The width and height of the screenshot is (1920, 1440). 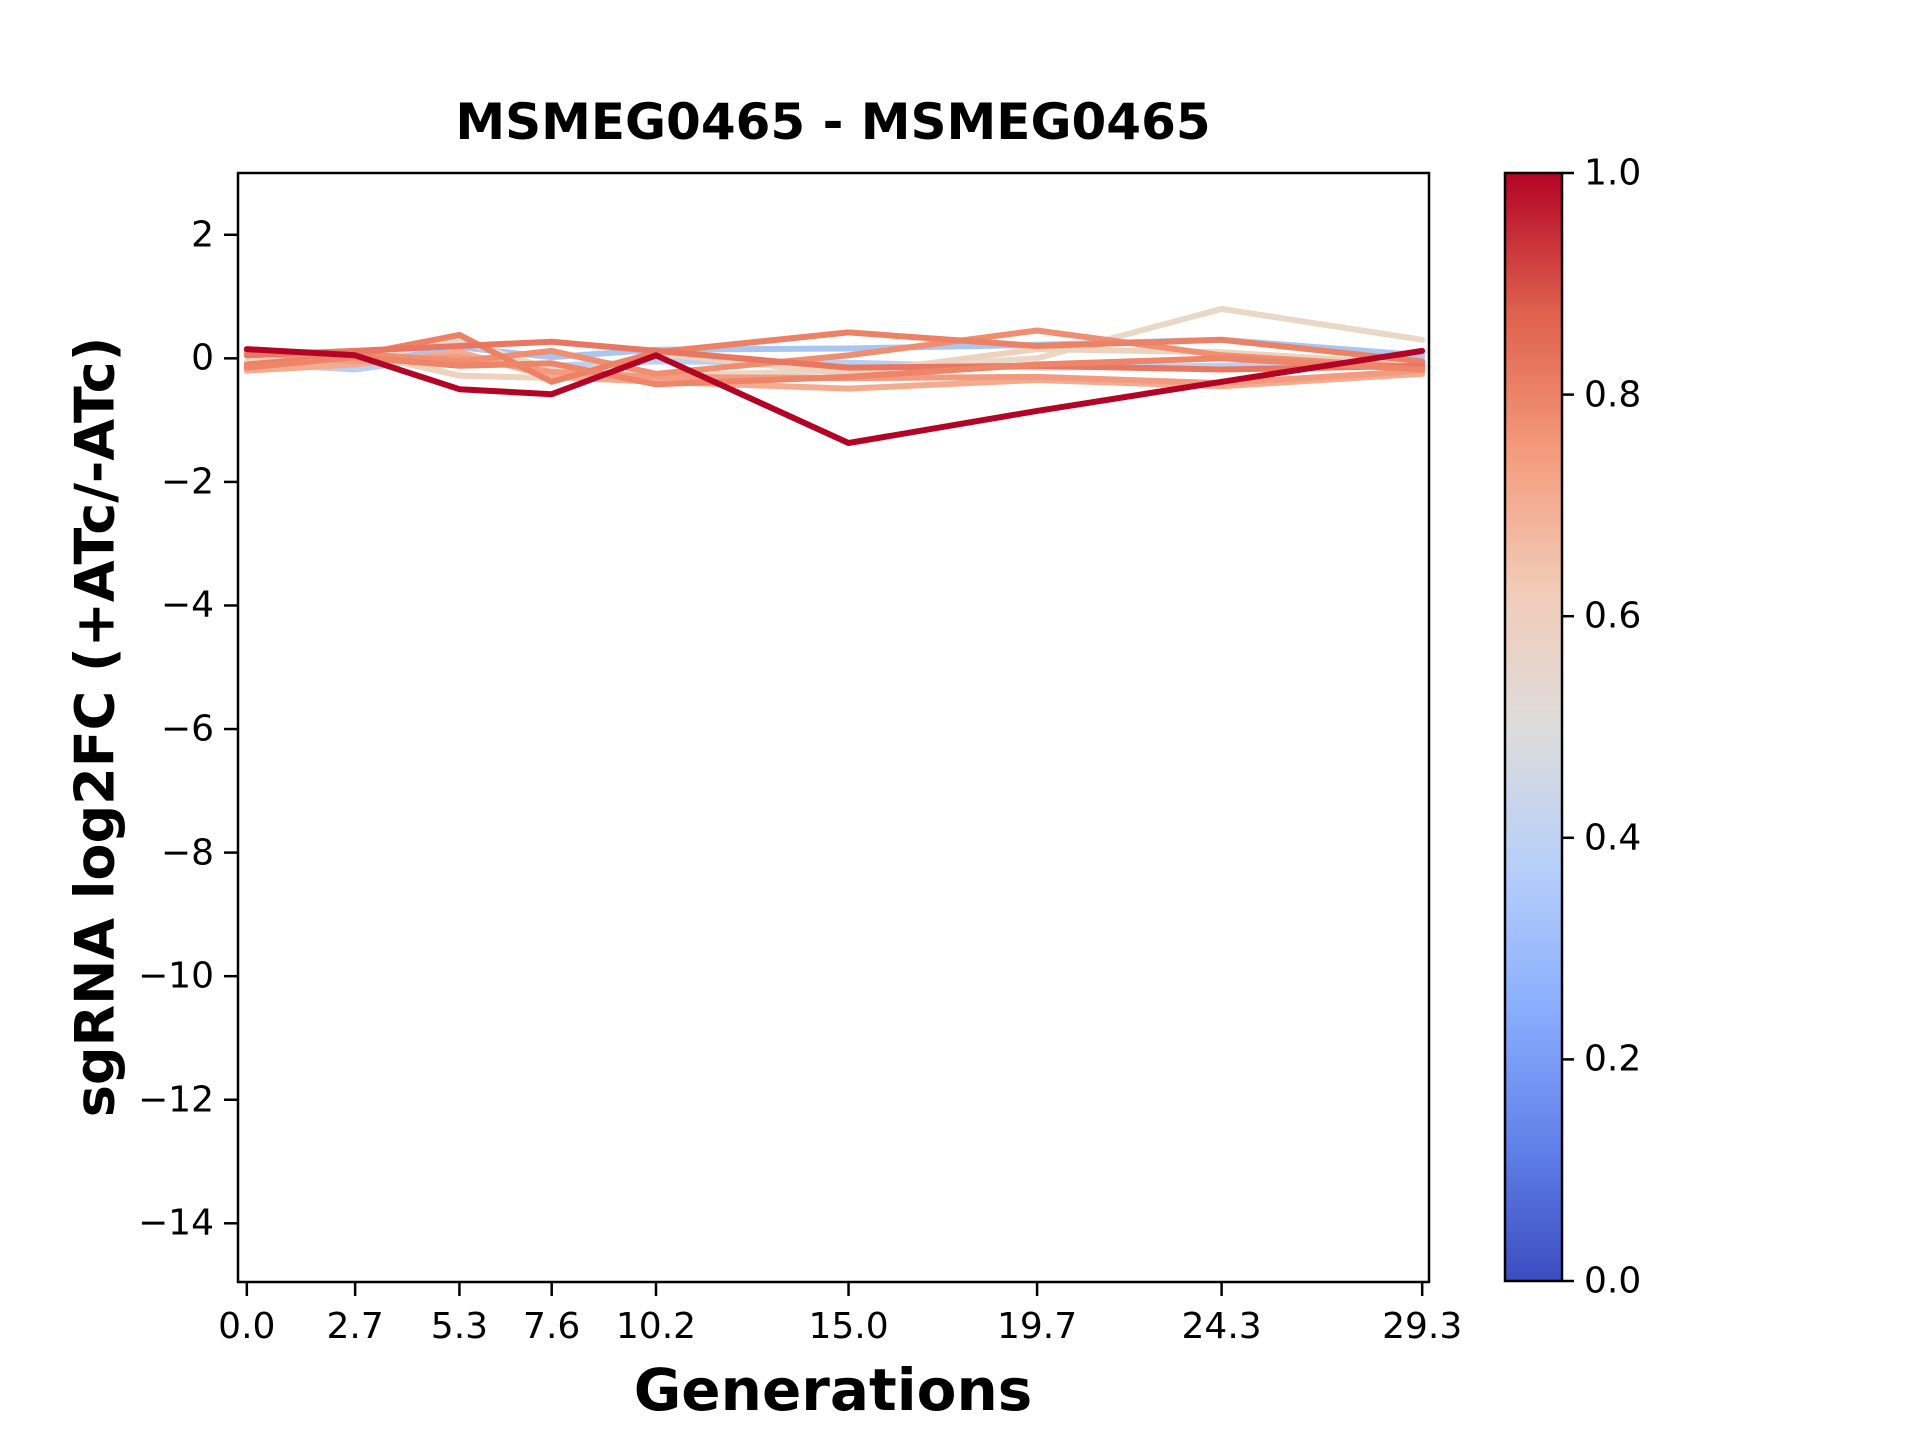 I want to click on y-axis-ticks, so click(x=231, y=729).